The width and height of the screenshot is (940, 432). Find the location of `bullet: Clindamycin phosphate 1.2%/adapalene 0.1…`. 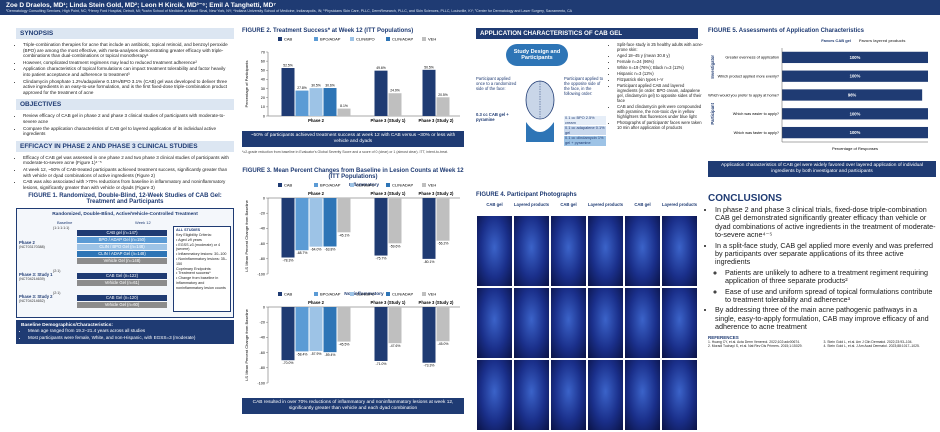

bullet: Clindamycin phosphate 1.2%/adapalene 0.1… is located at coordinates (128, 87).